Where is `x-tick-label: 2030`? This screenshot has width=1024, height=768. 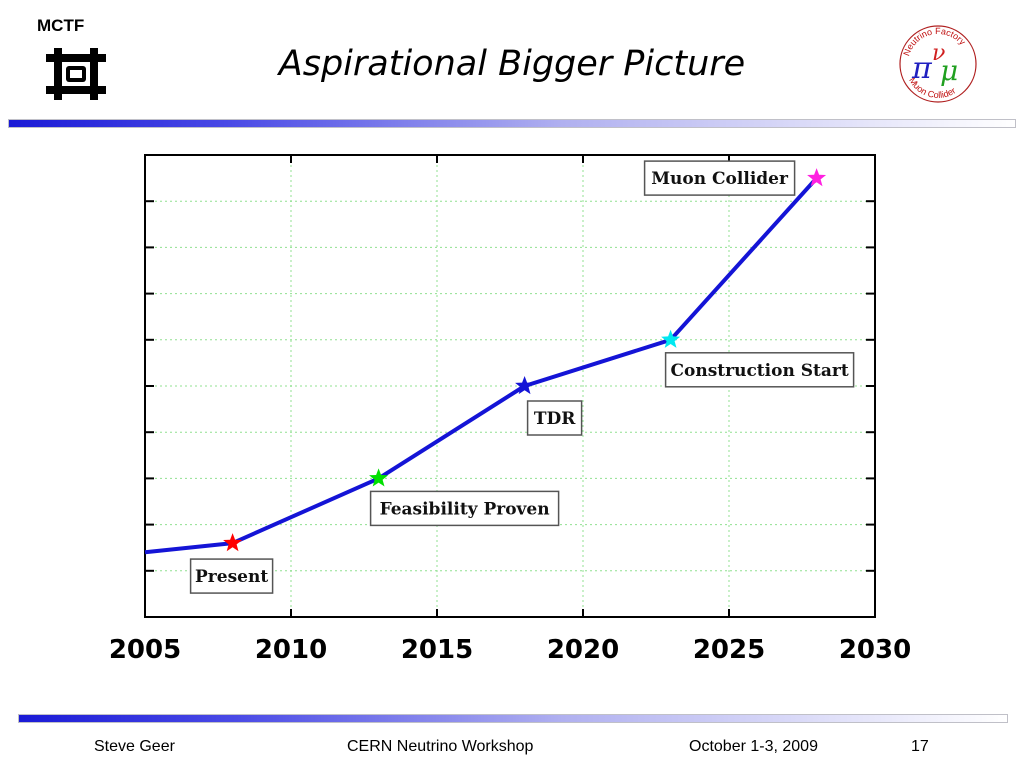
x-tick-label: 2030 is located at coordinates (875, 650).